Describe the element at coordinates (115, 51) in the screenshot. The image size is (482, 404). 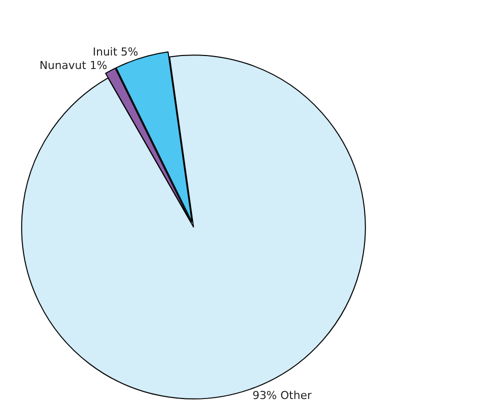
I see `slice-label: Inuit 5%` at that location.